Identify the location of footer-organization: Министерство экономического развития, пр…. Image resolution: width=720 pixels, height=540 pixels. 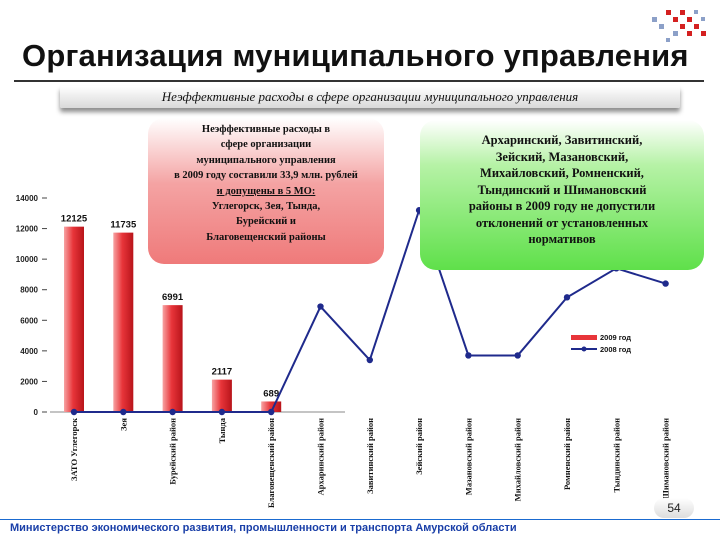
(263, 528).